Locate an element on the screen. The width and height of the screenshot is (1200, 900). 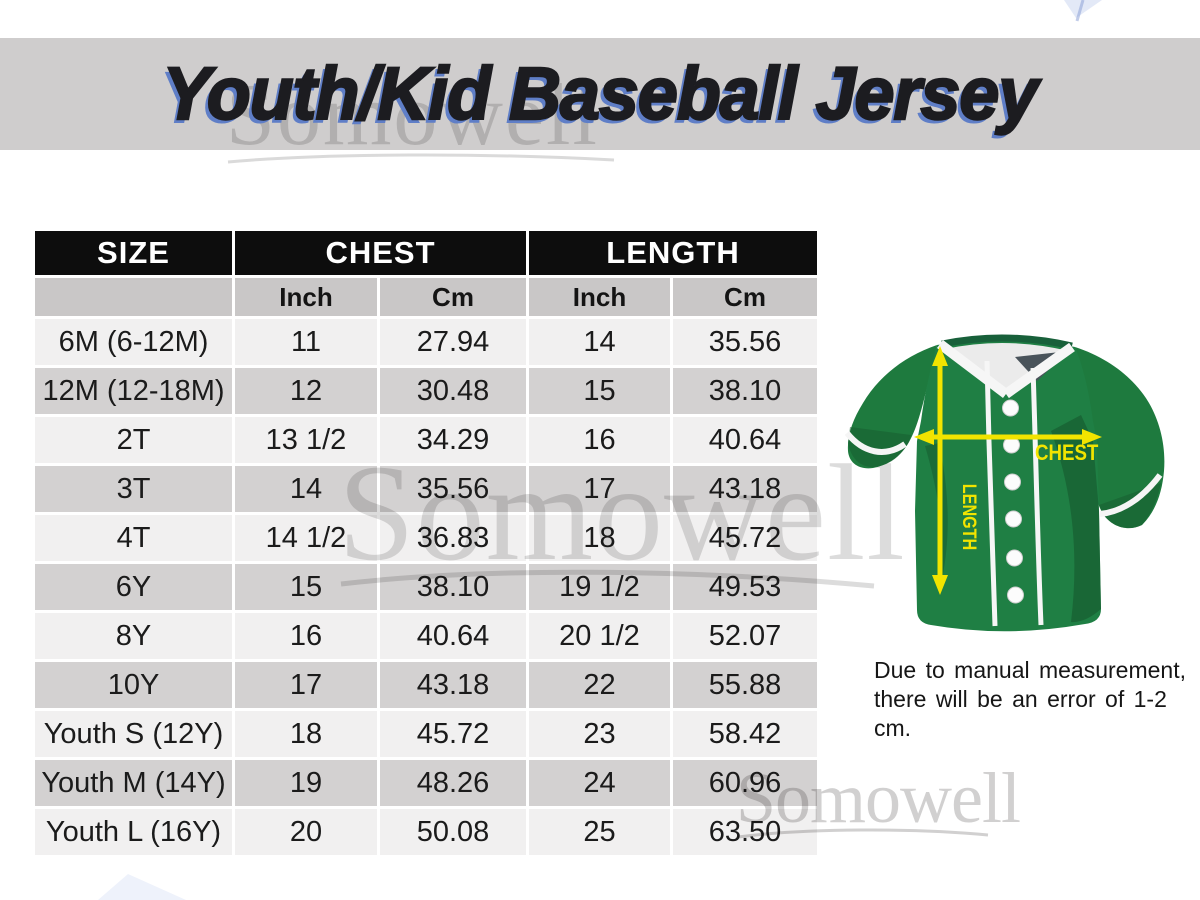
size-cell: 8Y is located at coordinates (133, 636).